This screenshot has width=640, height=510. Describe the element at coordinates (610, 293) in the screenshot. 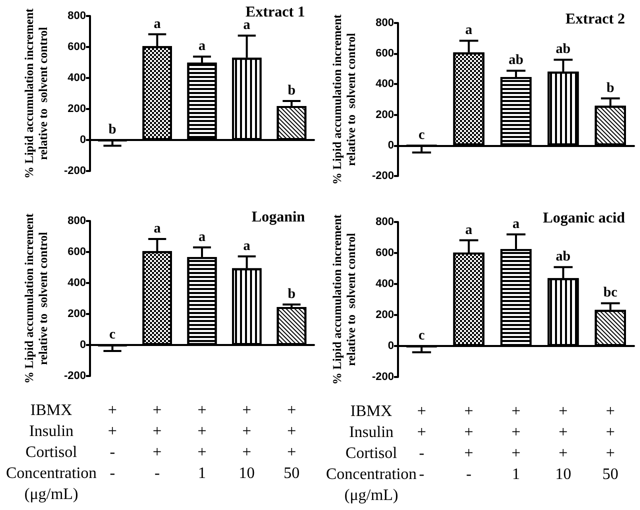

I see `data-label: bc` at that location.